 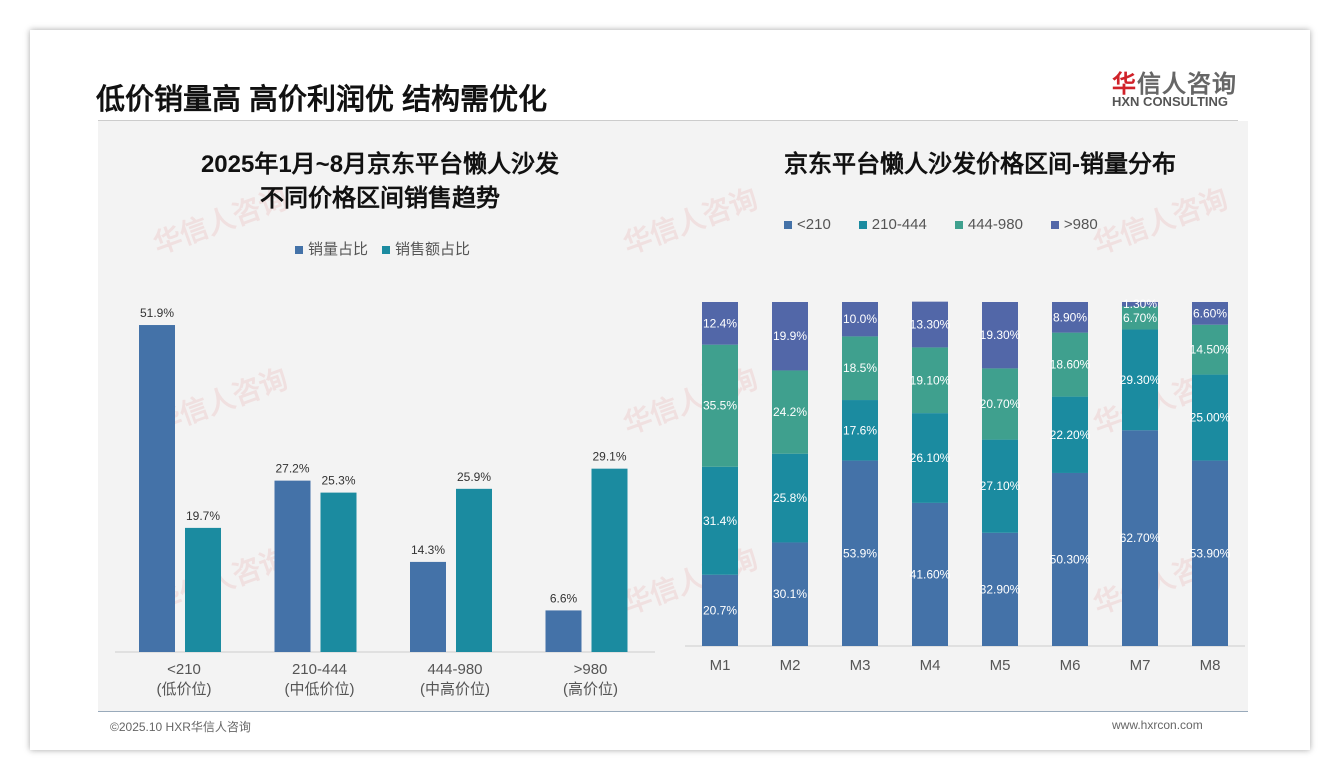 What do you see at coordinates (590, 689) in the screenshot?
I see `x-tick-sublabel: (高价位)` at bounding box center [590, 689].